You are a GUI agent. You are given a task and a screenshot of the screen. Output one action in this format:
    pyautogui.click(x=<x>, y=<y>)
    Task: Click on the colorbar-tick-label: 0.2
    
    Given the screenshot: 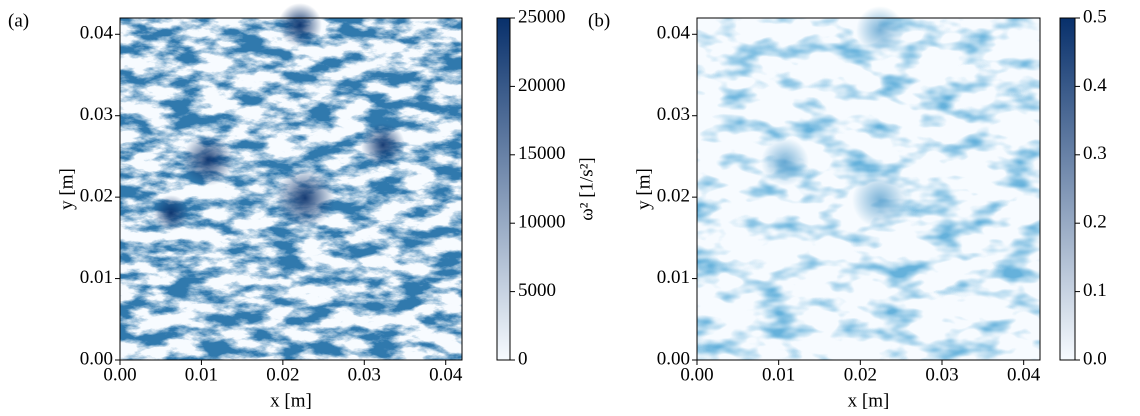 What is the action you would take?
    pyautogui.click(x=1095, y=222)
    